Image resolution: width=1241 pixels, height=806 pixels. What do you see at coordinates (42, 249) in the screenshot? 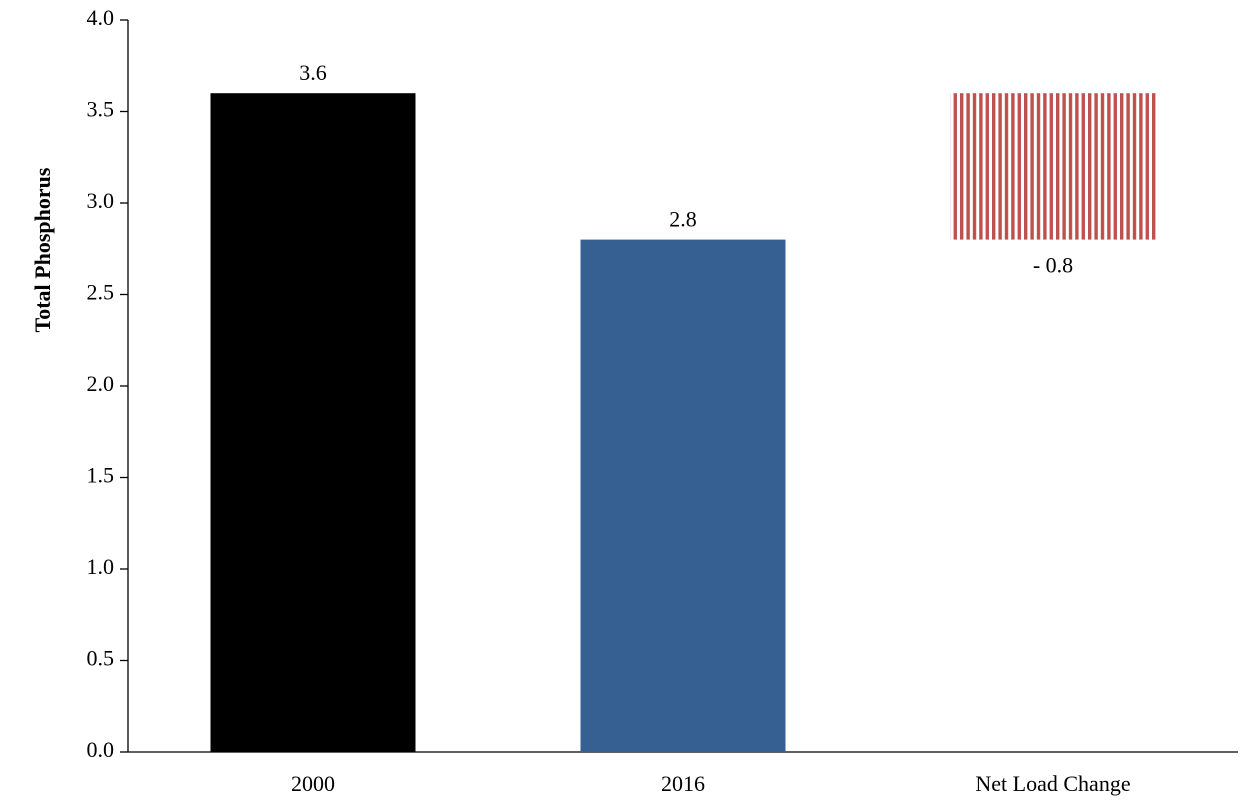
I see `y-axis-label: Total Phosphorus` at bounding box center [42, 249].